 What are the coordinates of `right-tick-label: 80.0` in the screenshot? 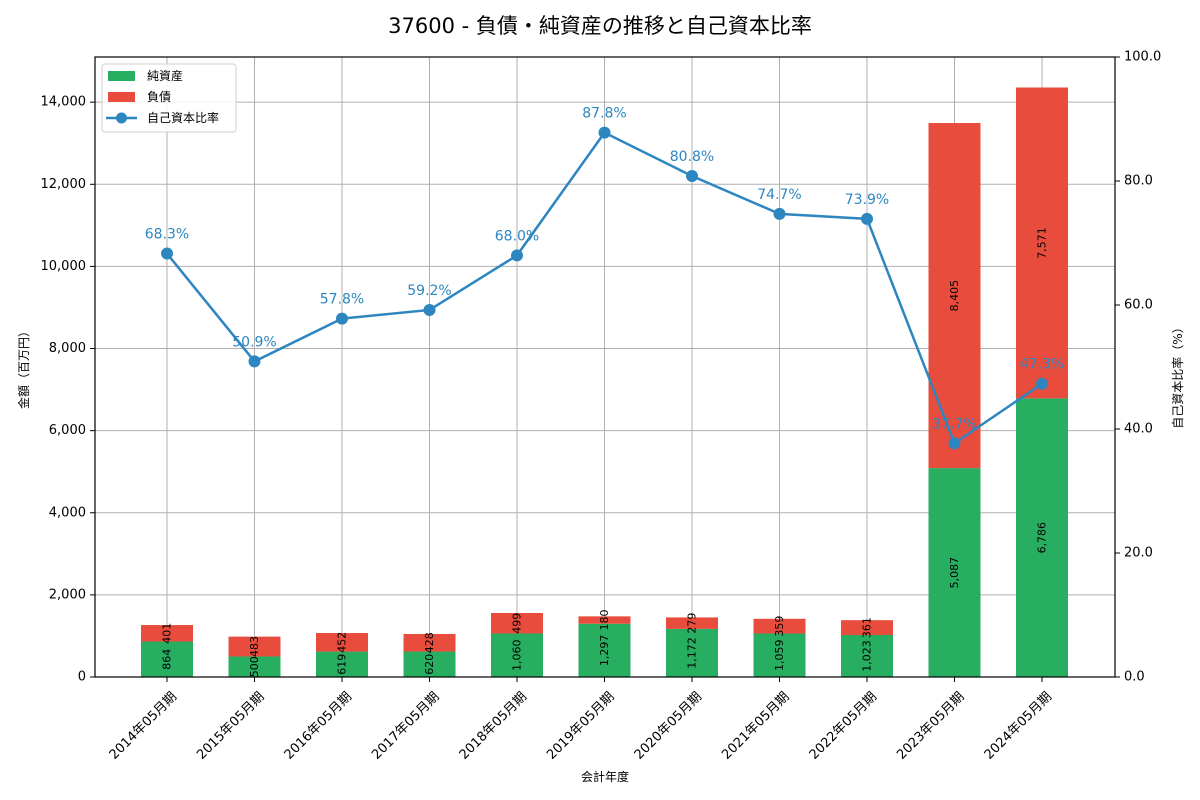 It's located at (1138, 181).